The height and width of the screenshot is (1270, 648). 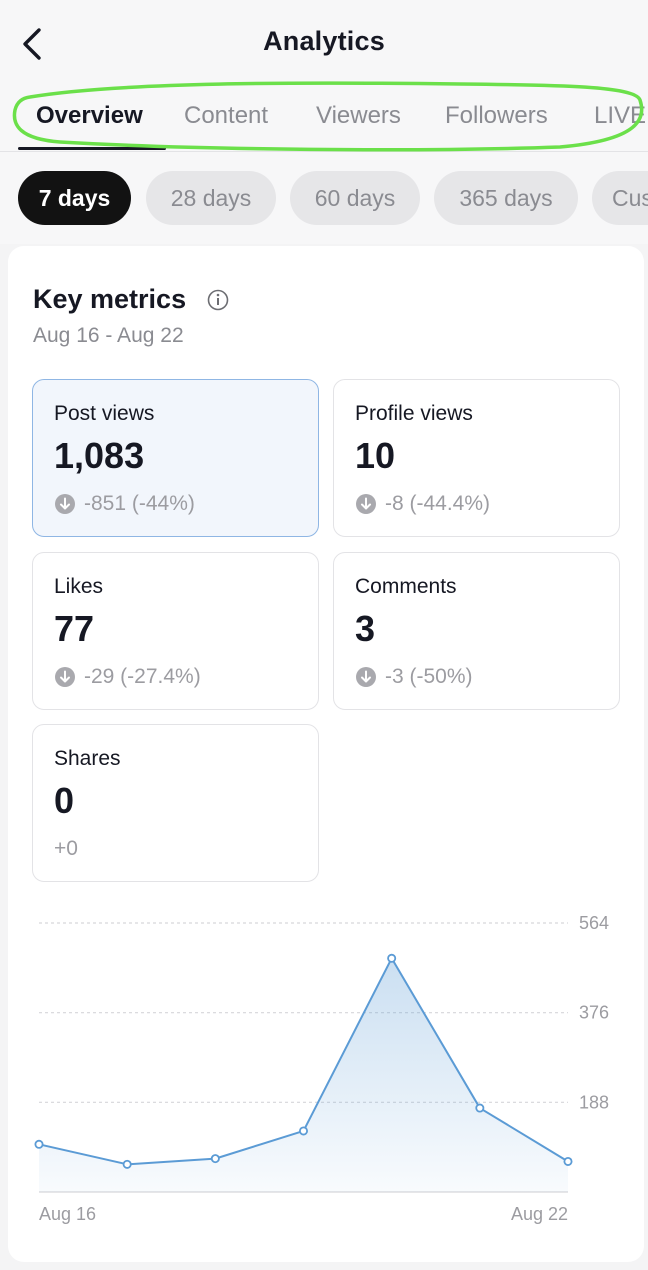 What do you see at coordinates (74, 628) in the screenshot?
I see `metric-value: 77` at bounding box center [74, 628].